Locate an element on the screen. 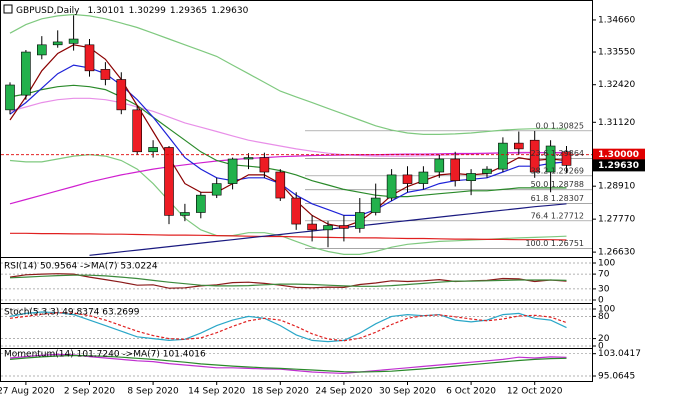  ohlc-value: 1.30299 is located at coordinates (147, 11).